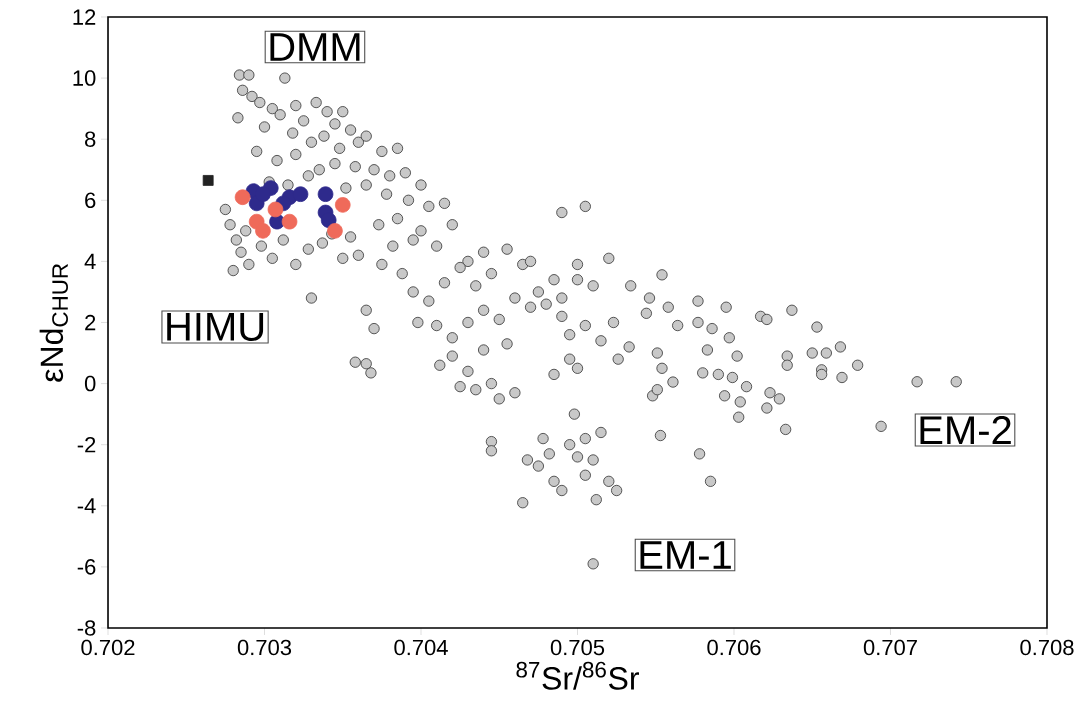 The height and width of the screenshot is (727, 1085). I want to click on y-tick-label: 4, so click(90, 261).